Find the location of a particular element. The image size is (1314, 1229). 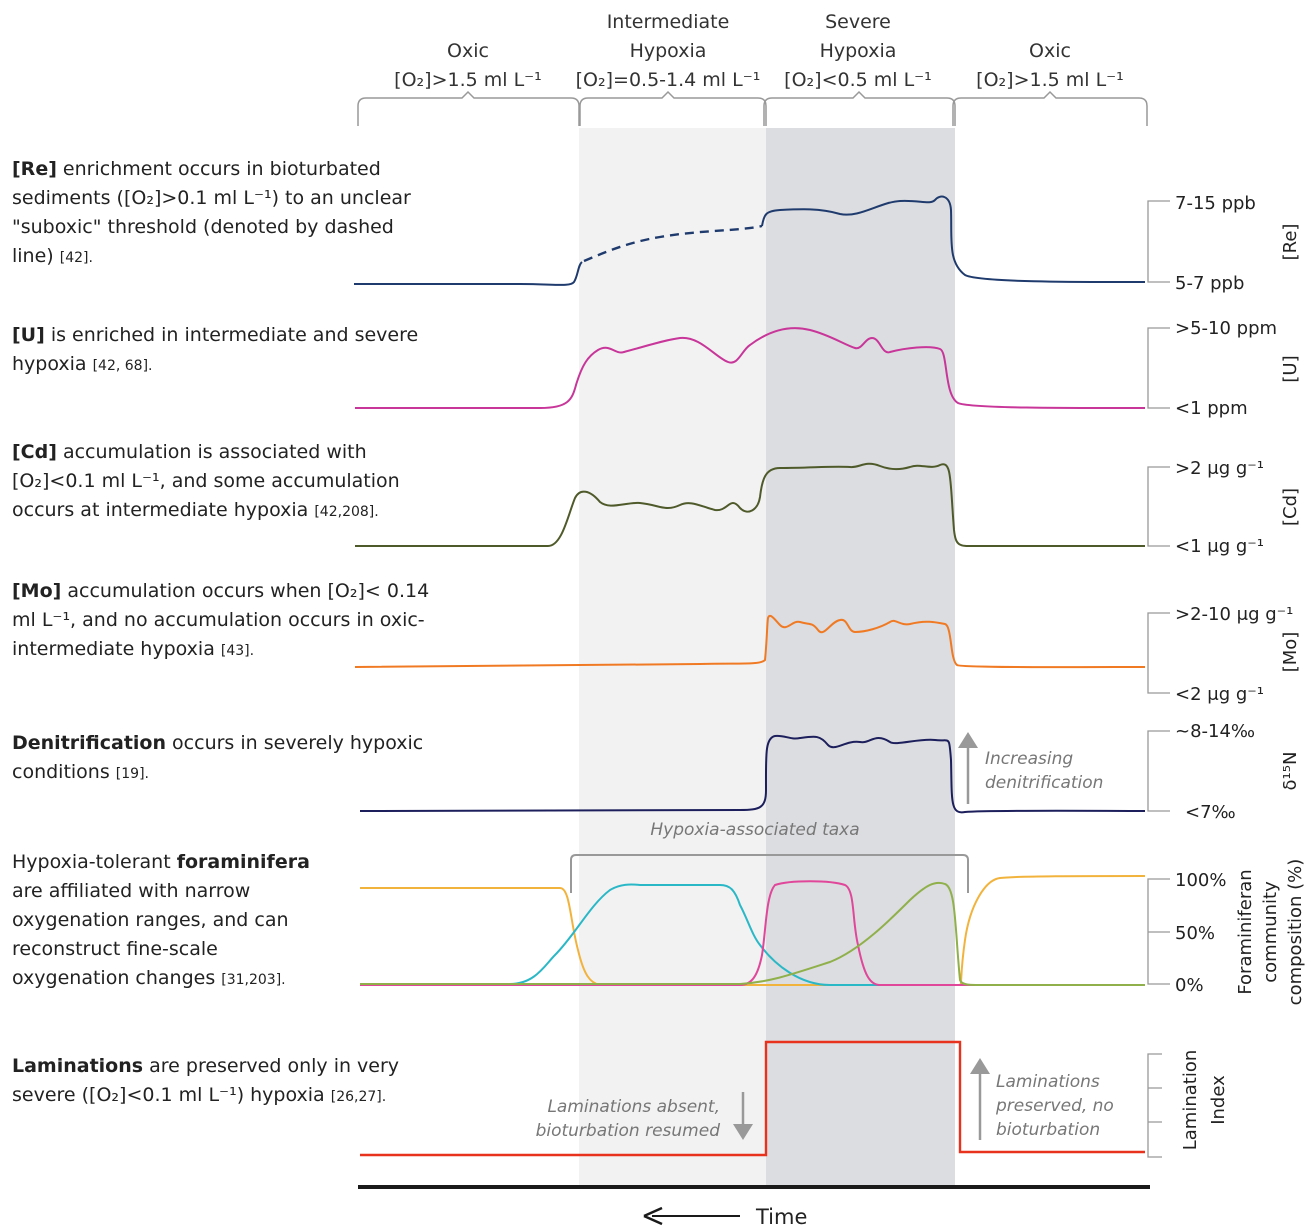

re-ref: [42]. is located at coordinates (76, 258).